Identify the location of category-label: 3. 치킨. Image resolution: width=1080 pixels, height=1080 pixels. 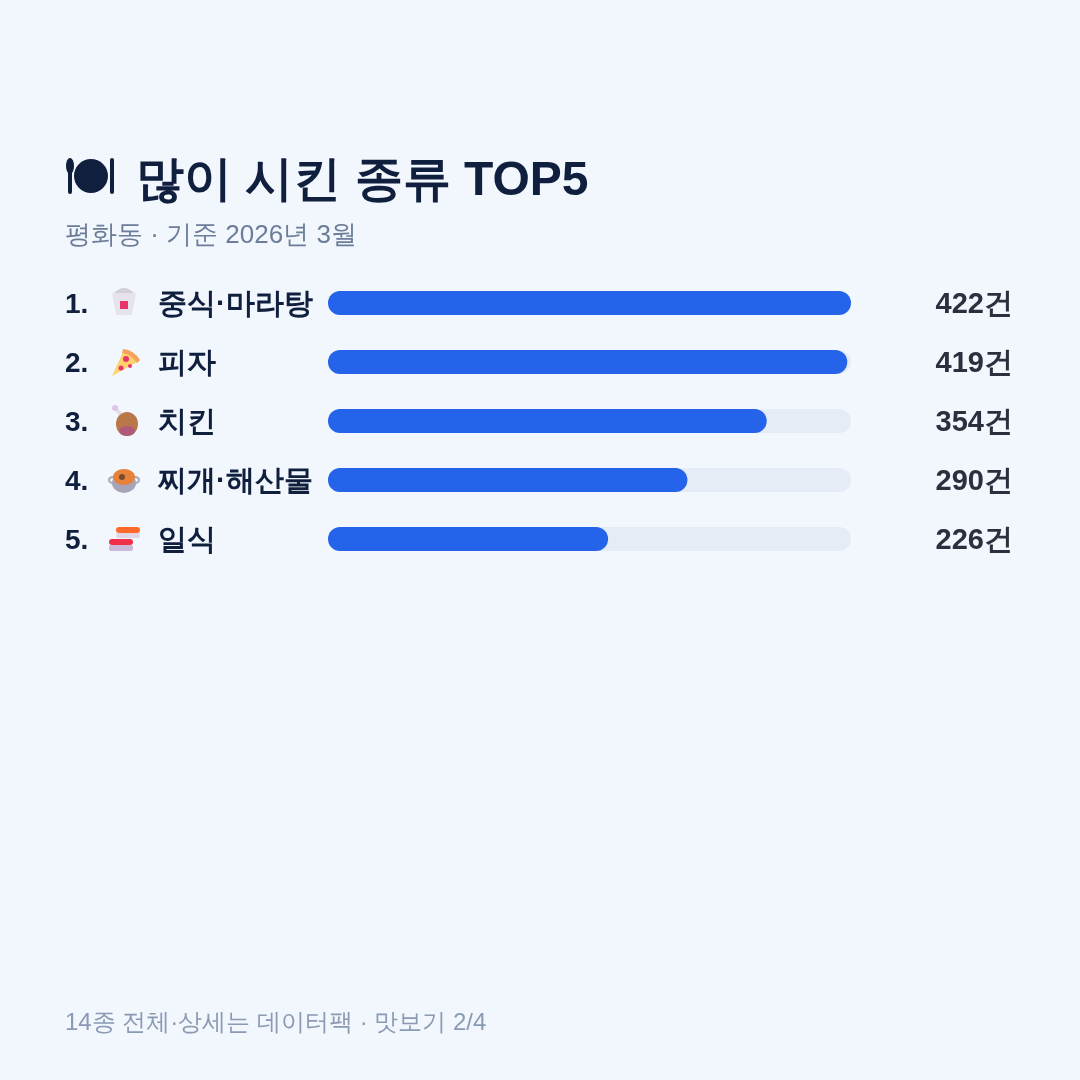
(140, 421).